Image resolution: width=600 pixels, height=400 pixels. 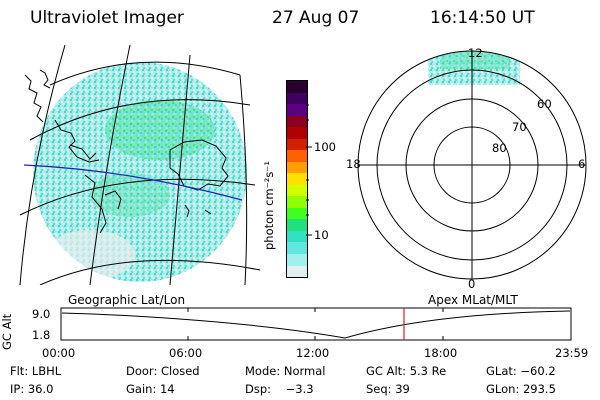 I want to click on apex-panel-label: Apex MLat/MLT, so click(x=473, y=300).